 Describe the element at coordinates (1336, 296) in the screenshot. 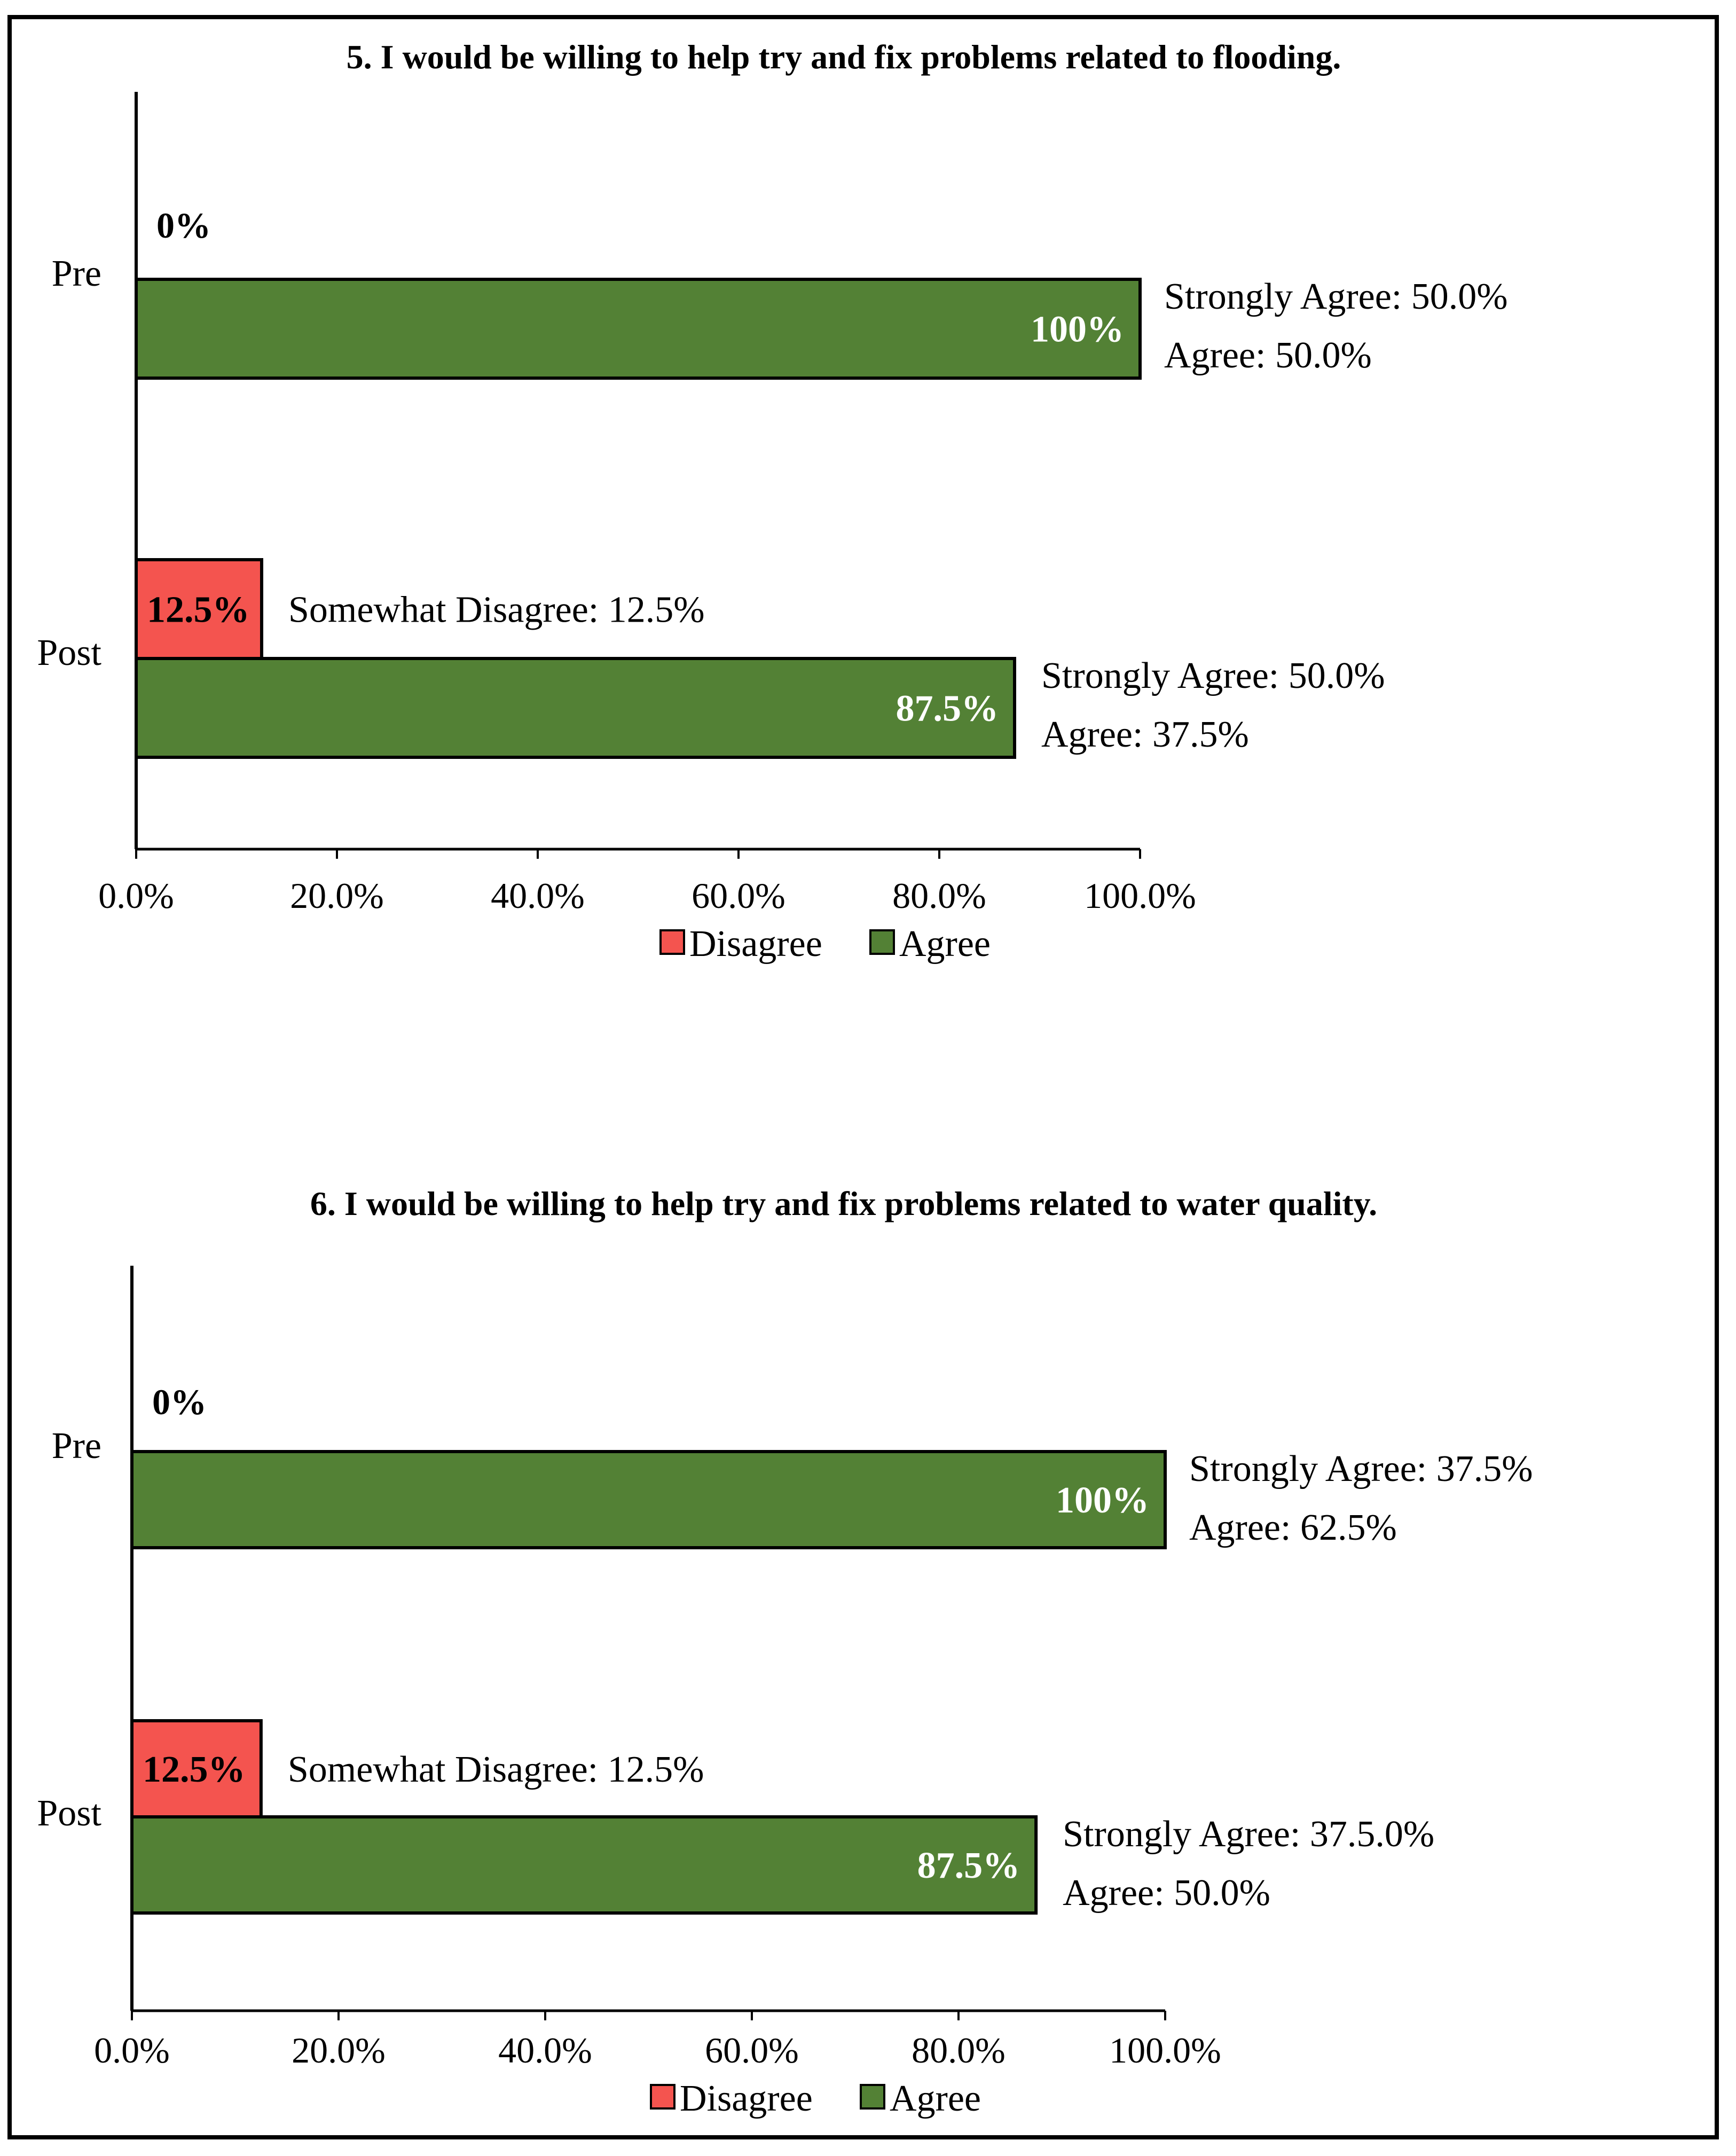

I see `chart1-annotation-pre-strongly-agree: Strongly Agree: 50.0%` at that location.